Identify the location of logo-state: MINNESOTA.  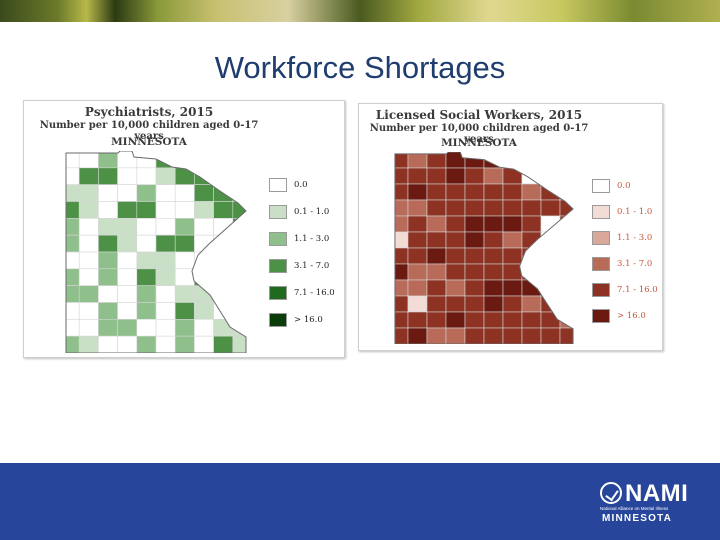
(637, 518).